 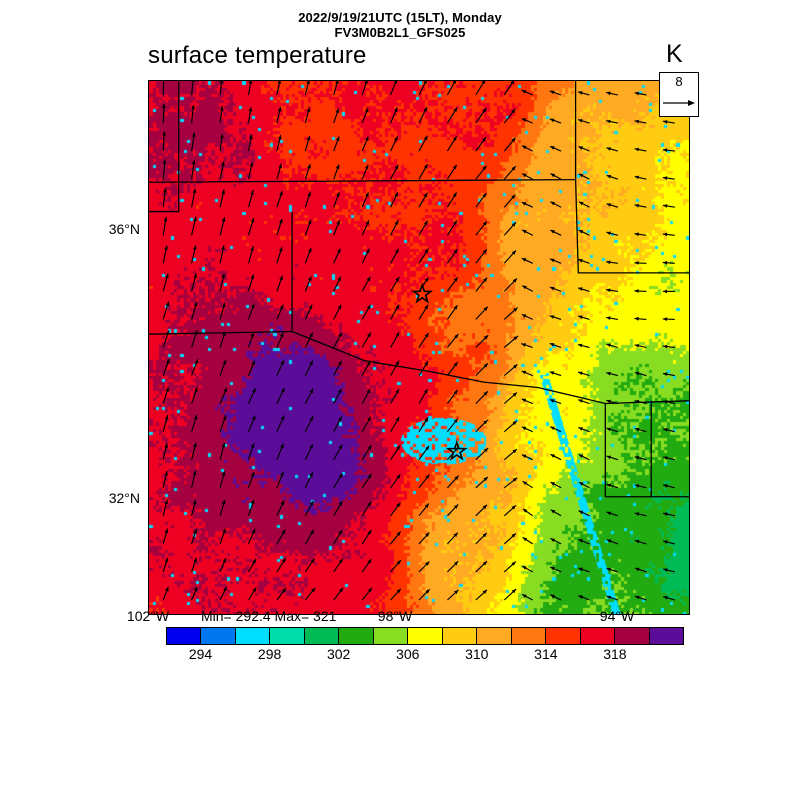 I want to click on wind-key-value: 8, so click(x=679, y=81).